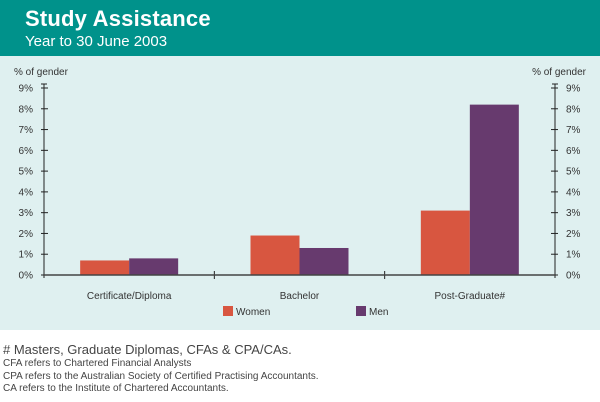 The height and width of the screenshot is (402, 600). What do you see at coordinates (573, 213) in the screenshot?
I see `y-tick-label-right: 3%` at bounding box center [573, 213].